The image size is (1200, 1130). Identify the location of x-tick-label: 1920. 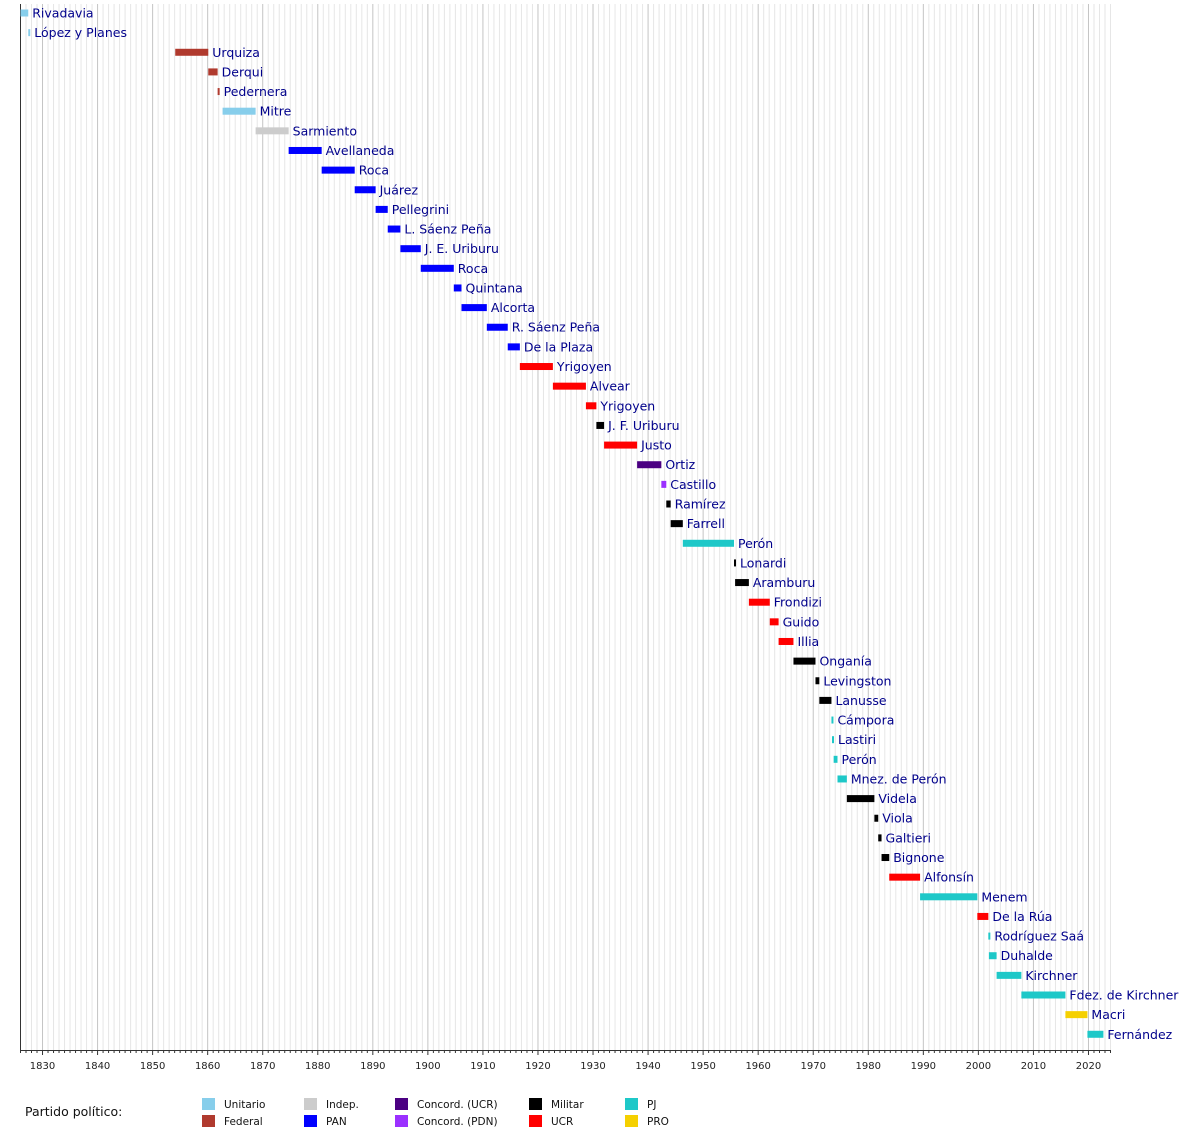
(537, 1066).